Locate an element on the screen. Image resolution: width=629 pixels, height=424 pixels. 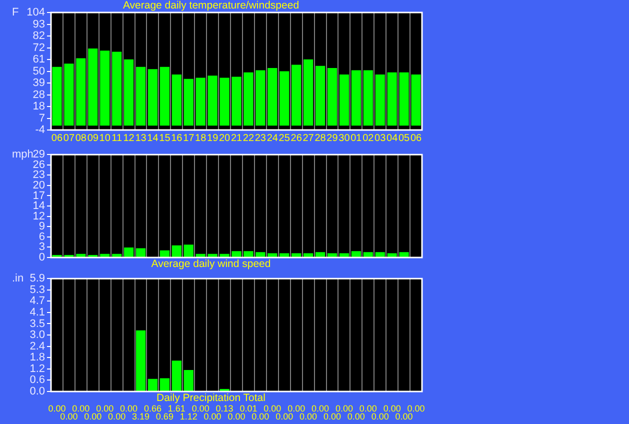
x-tick-label: 15 is located at coordinates (165, 138).